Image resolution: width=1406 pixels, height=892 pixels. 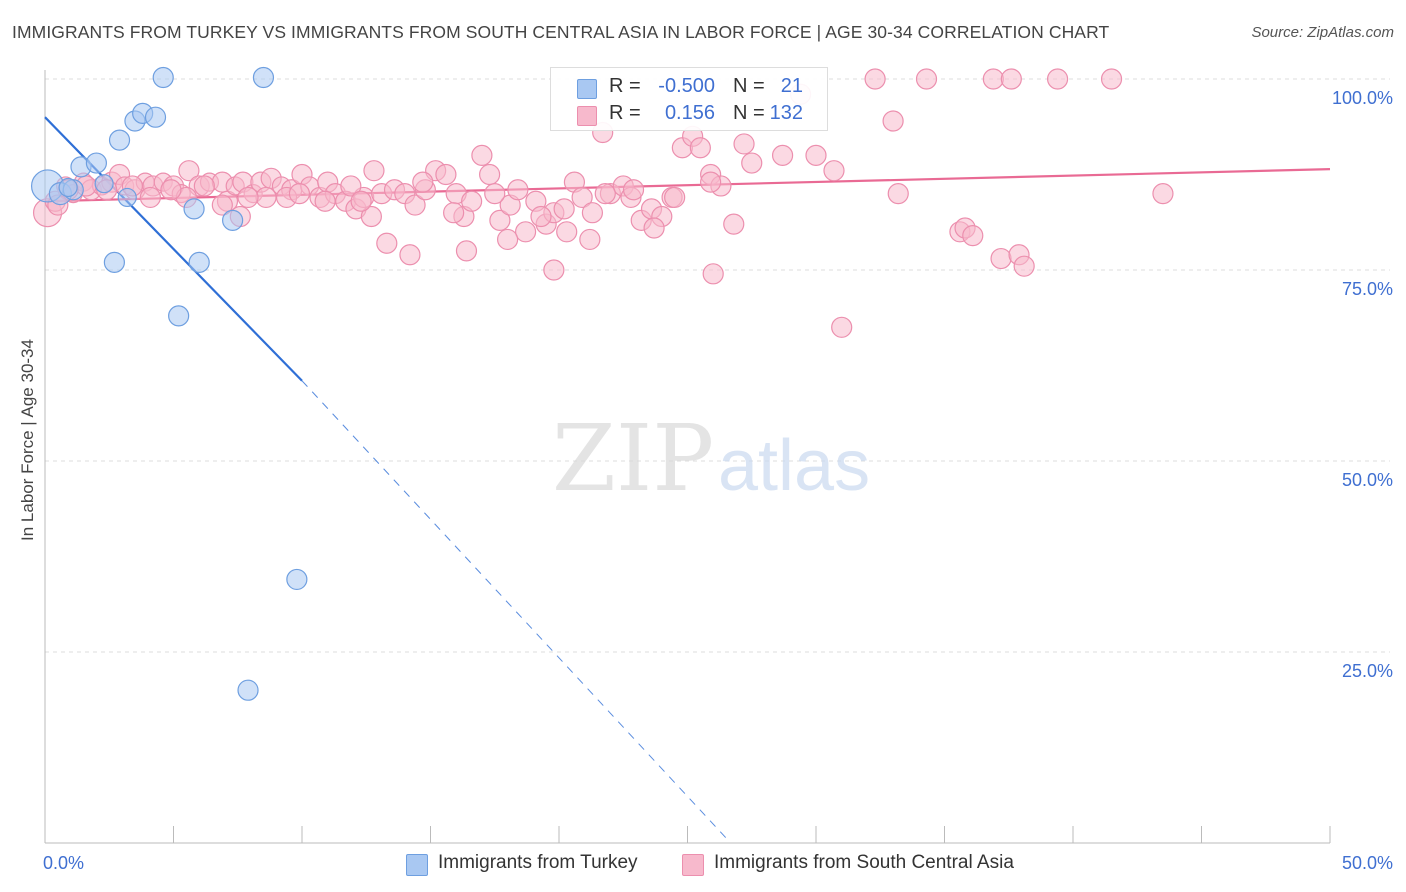 I want to click on turkey-swatch, so click(x=587, y=89).